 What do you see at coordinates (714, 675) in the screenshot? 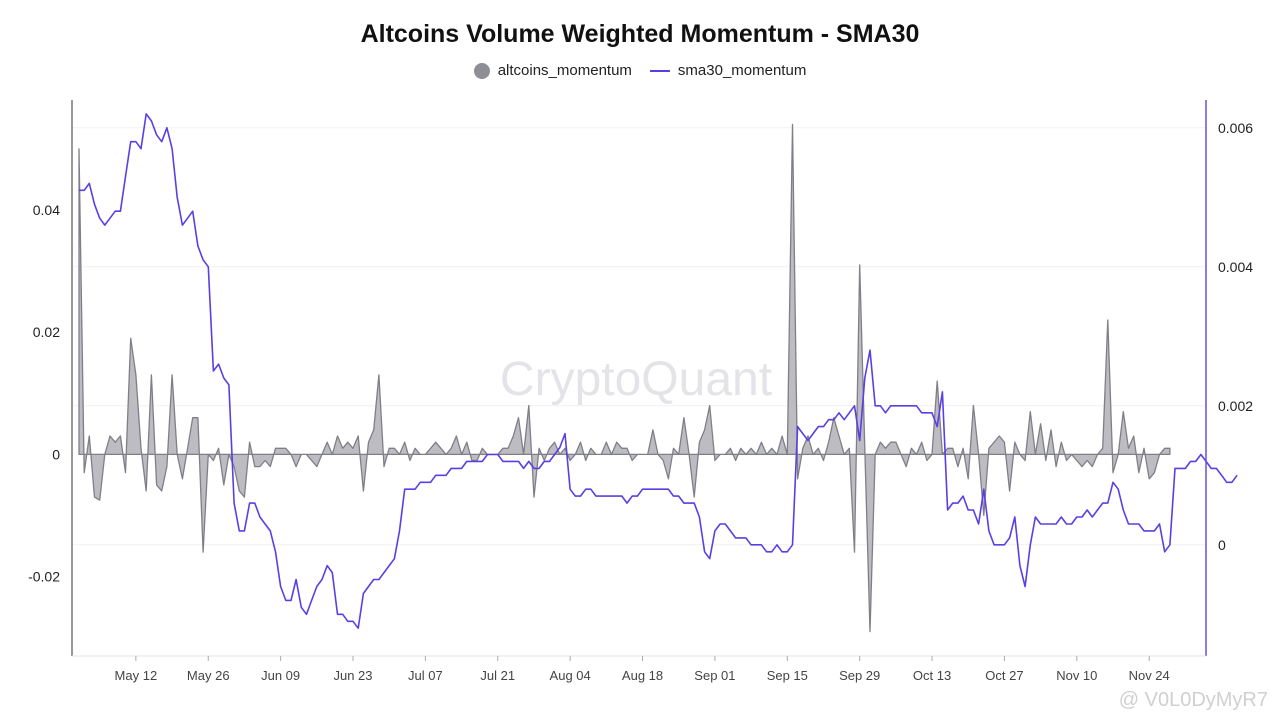
I see `x-tick-label: Sep 01` at bounding box center [714, 675].